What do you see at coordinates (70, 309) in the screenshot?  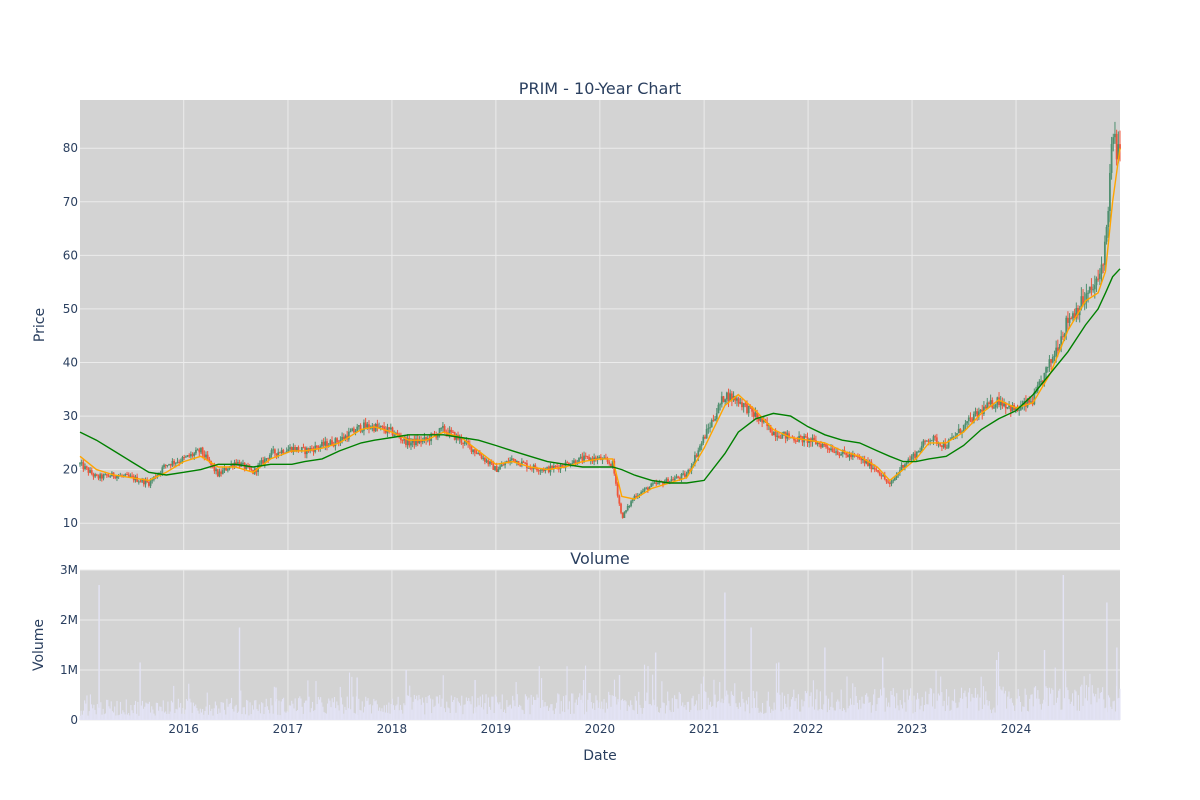 I see `price-tick-label: 50` at bounding box center [70, 309].